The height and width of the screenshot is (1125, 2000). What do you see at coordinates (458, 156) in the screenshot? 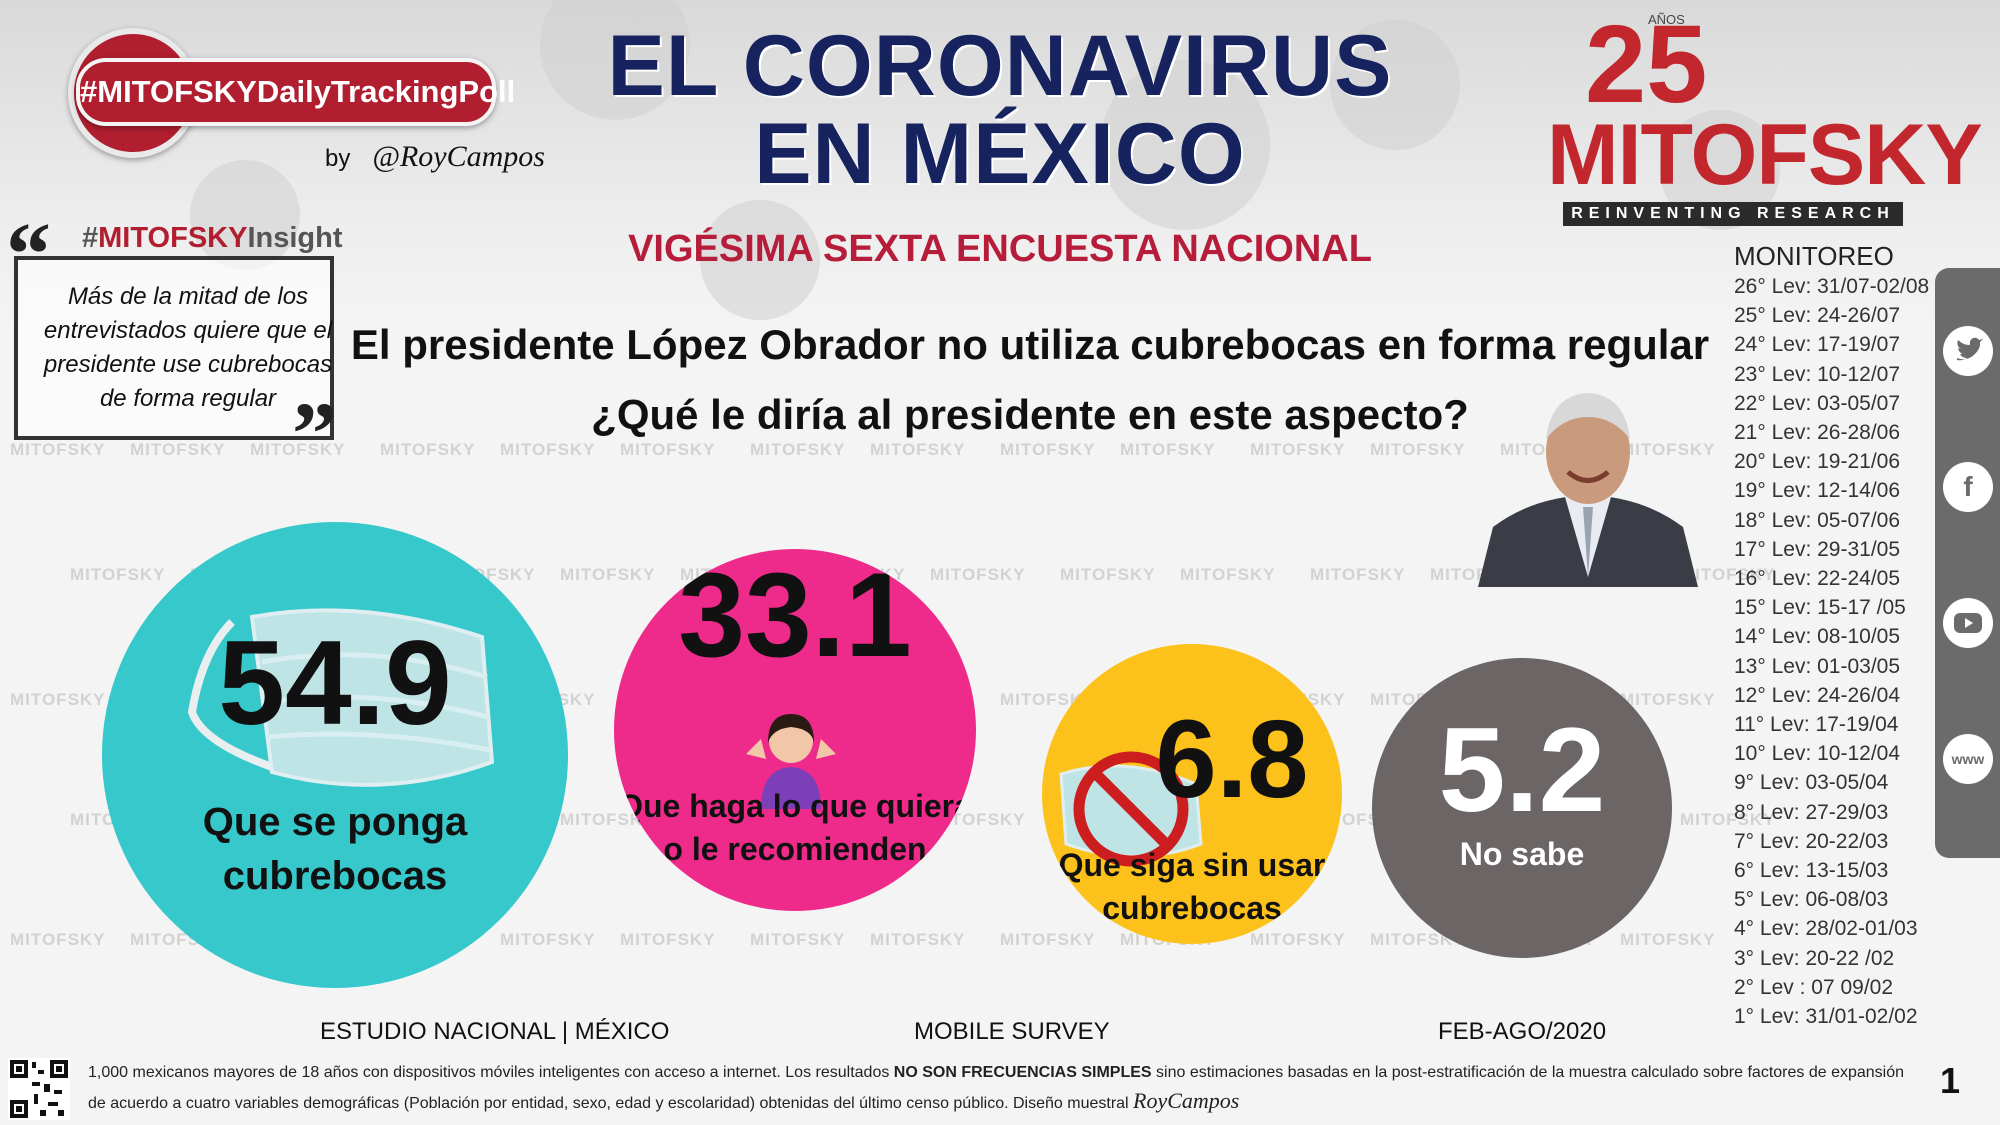
I see `author-signature: @RoyCampos` at bounding box center [458, 156].